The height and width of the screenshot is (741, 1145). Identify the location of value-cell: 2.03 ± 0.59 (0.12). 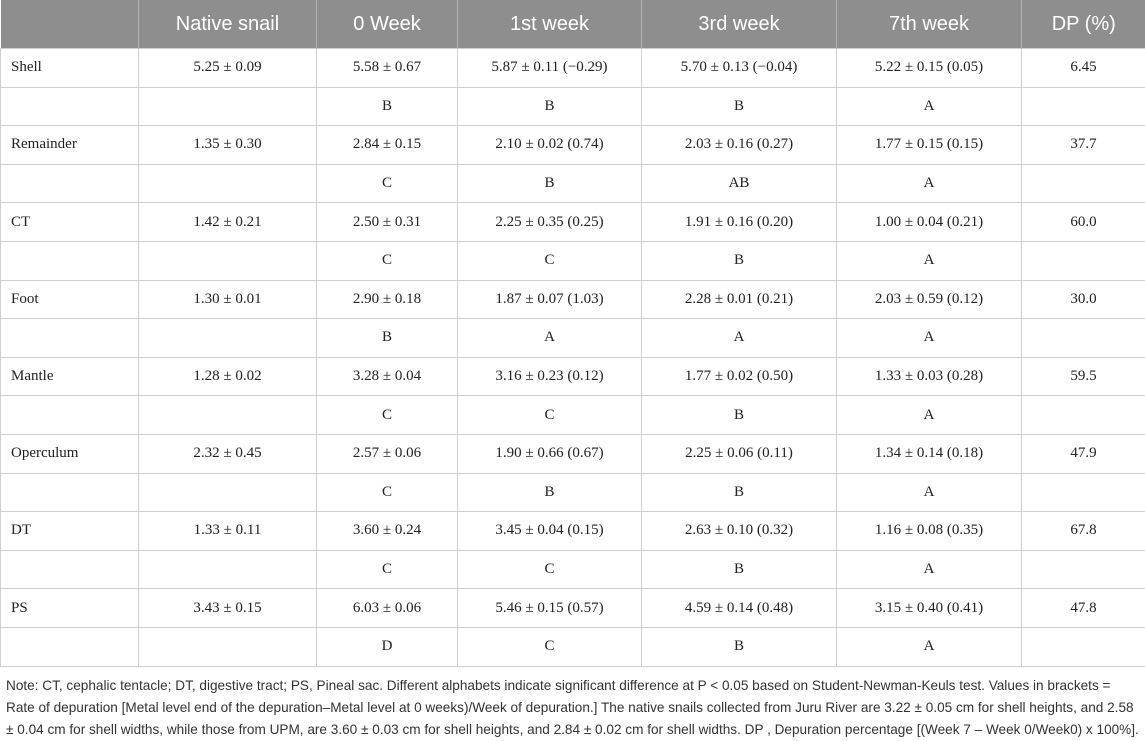
(929, 299).